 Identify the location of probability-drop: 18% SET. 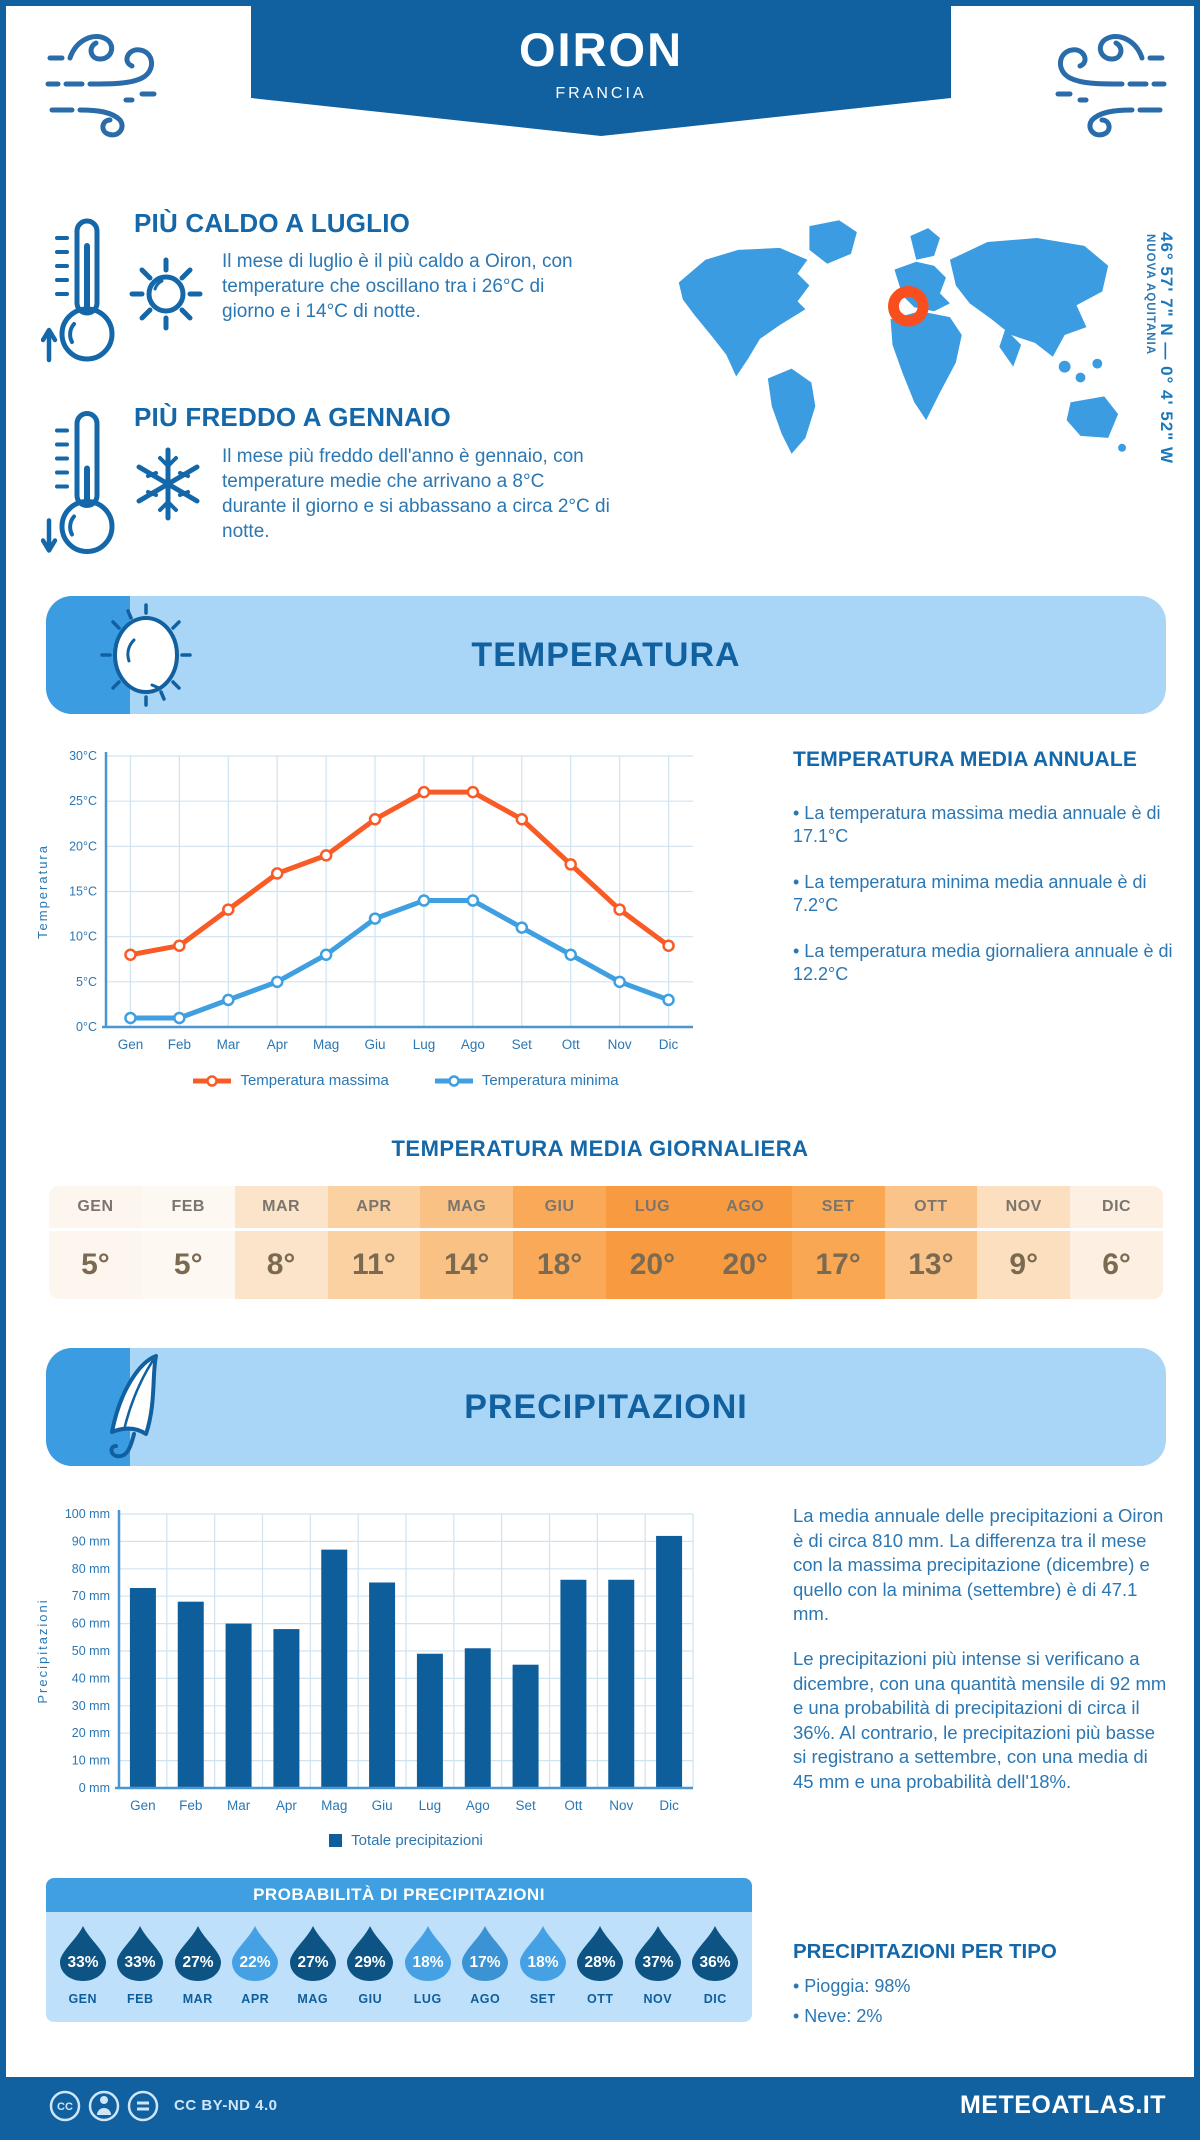
(543, 1965).